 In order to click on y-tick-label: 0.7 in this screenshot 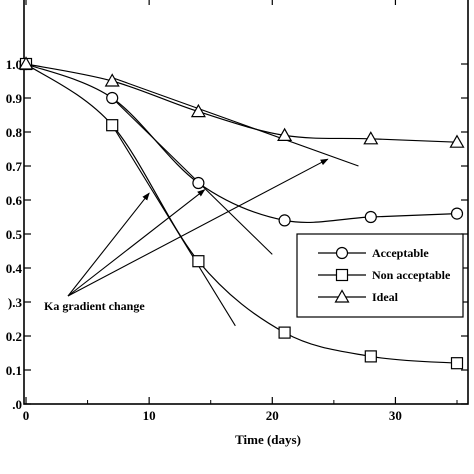, I will do `click(14, 166)`.